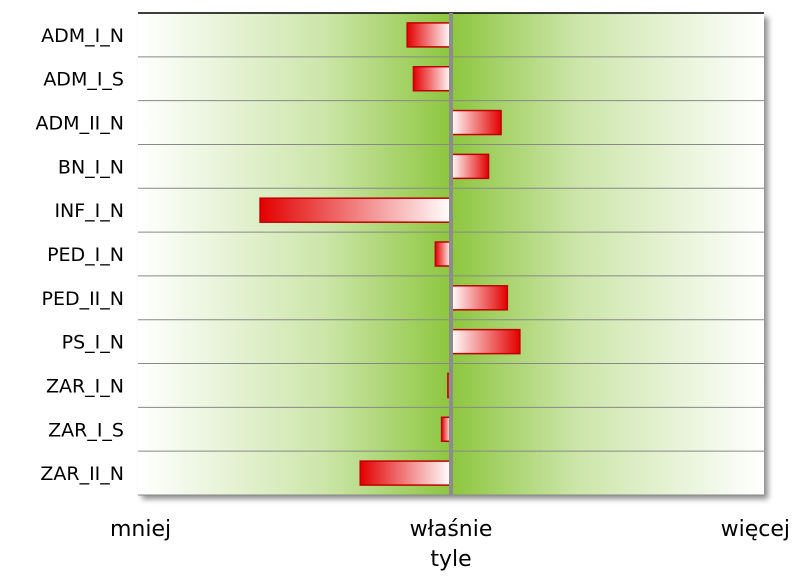 This screenshot has width=795, height=580. Describe the element at coordinates (80, 124) in the screenshot. I see `category-label: ADM_II_N` at that location.